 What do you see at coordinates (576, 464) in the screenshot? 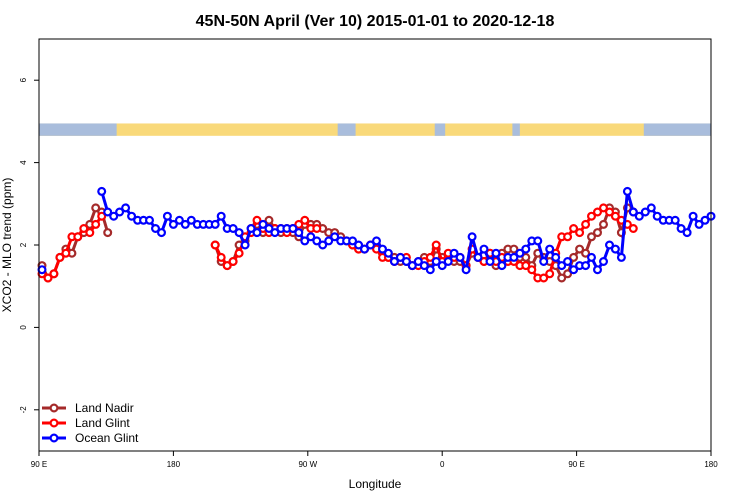
I see `x-tick-label: 90 E` at bounding box center [576, 464].